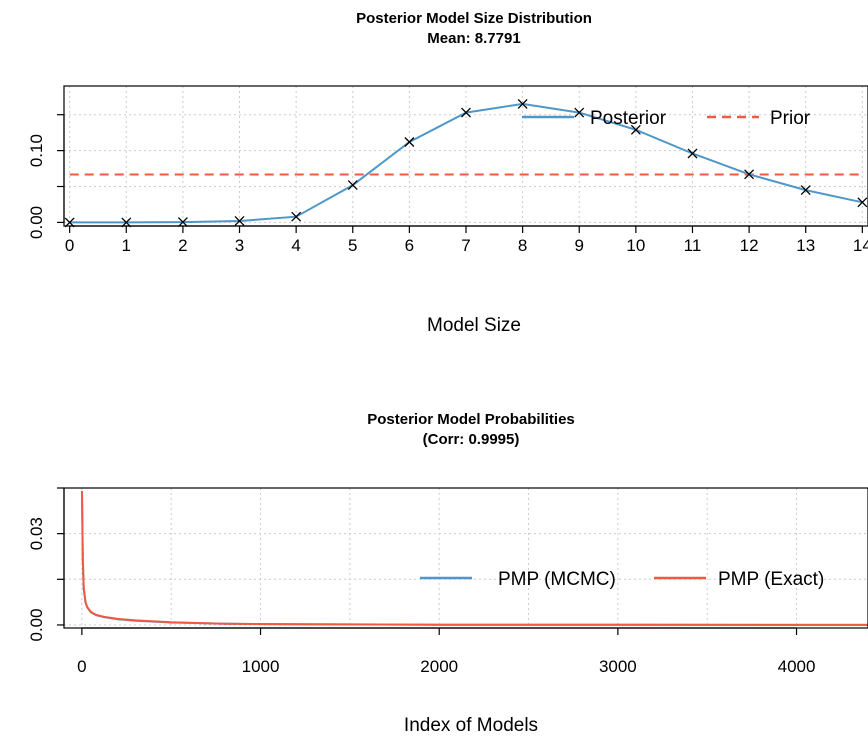 This screenshot has height=738, width=868. I want to click on chart-1-title: Posterior Model Size Distribution, so click(474, 18).